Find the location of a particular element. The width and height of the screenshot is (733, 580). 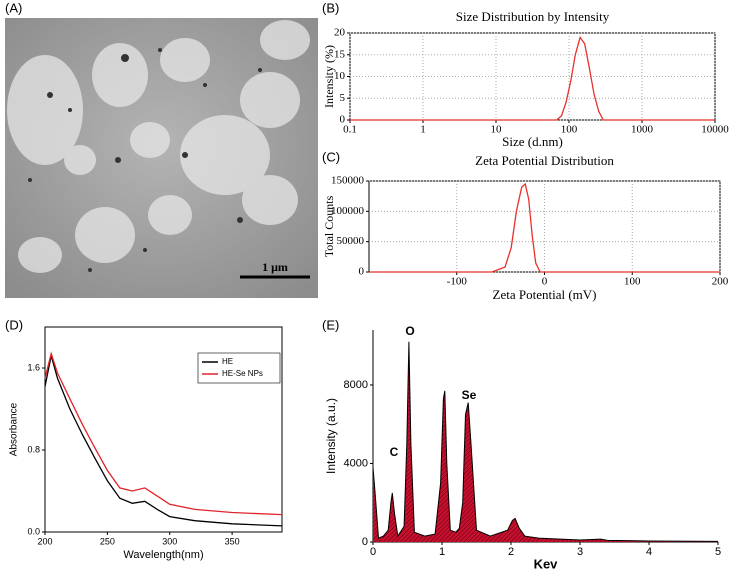

x-tick-label: 250 is located at coordinates (107, 541).